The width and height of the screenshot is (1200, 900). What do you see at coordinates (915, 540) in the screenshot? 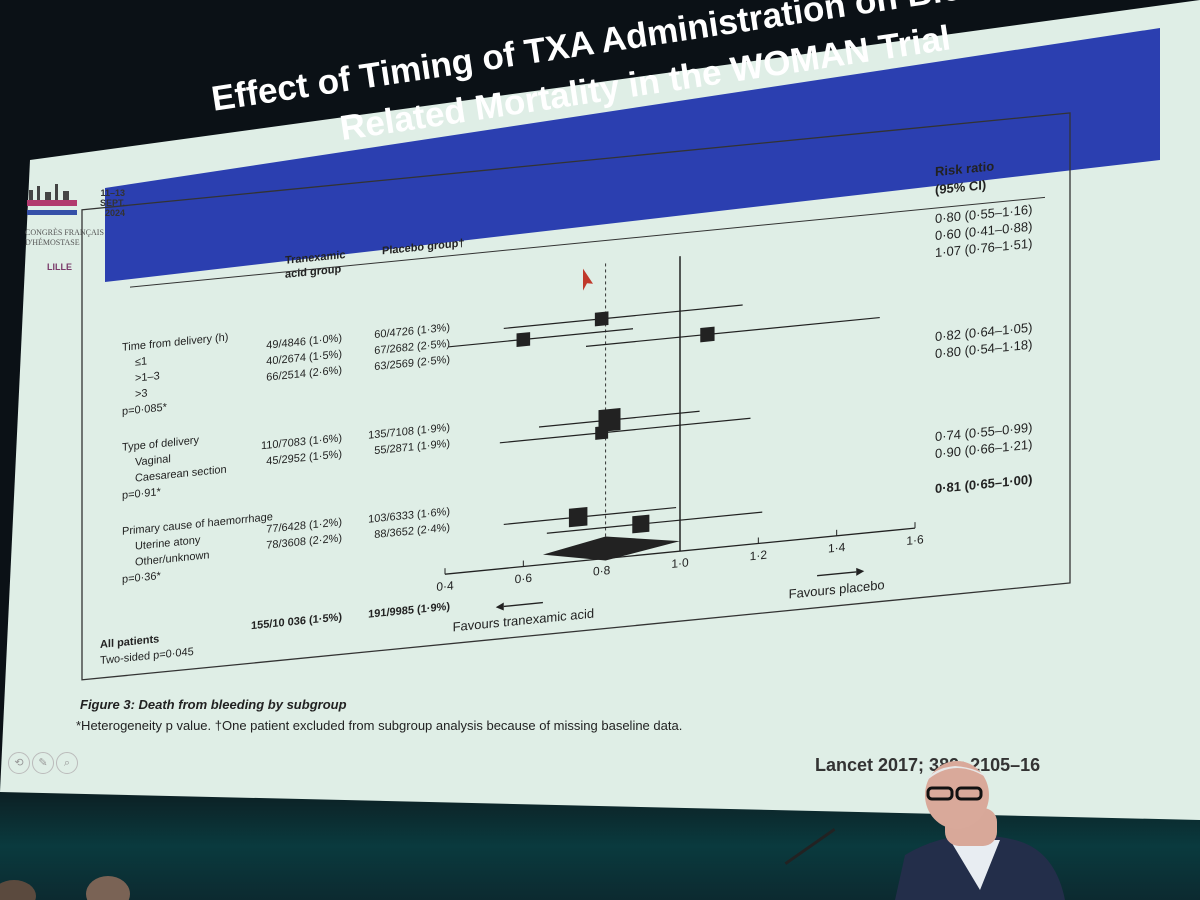
I see `x-tick-label: 1·6` at bounding box center [915, 540].